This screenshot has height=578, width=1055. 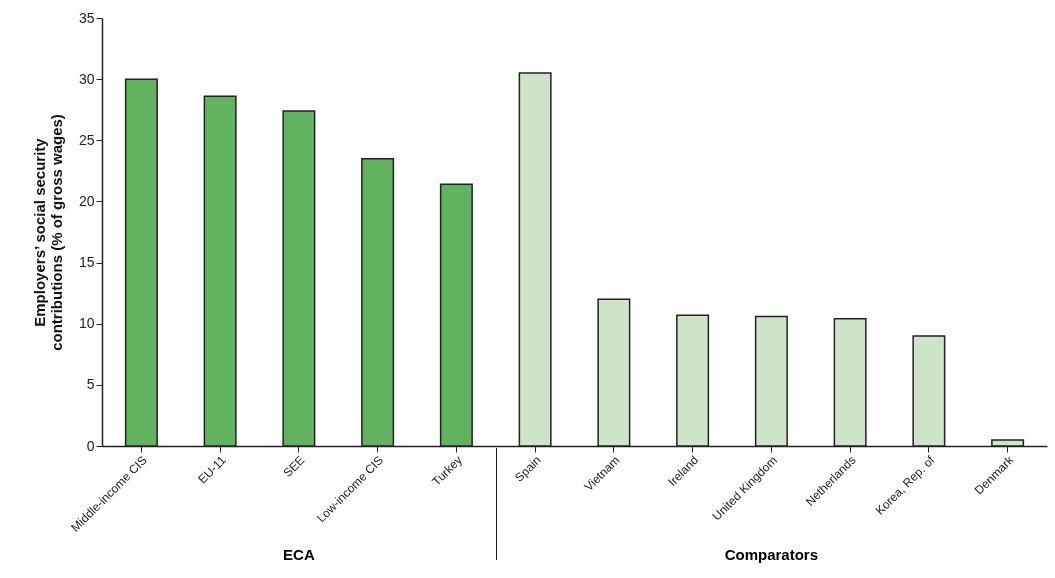 I want to click on y-tick-label: 25, so click(x=86, y=139).